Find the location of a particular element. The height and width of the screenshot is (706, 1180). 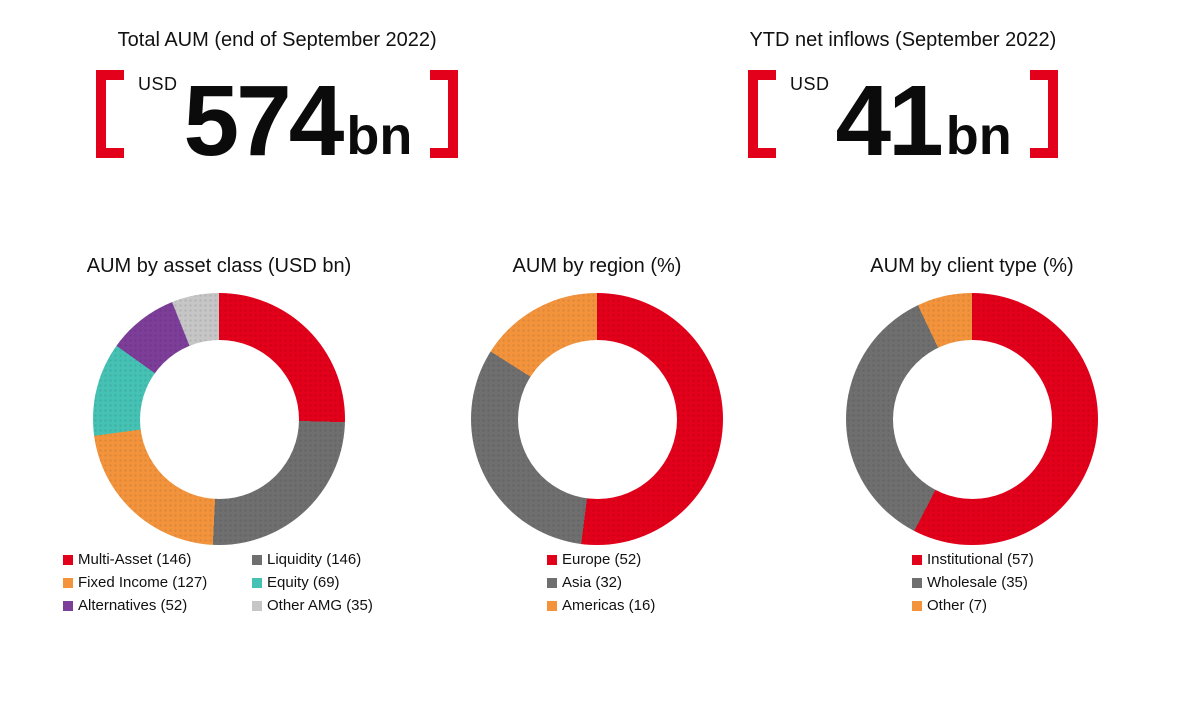

total-aum-currency: USD is located at coordinates (158, 84).